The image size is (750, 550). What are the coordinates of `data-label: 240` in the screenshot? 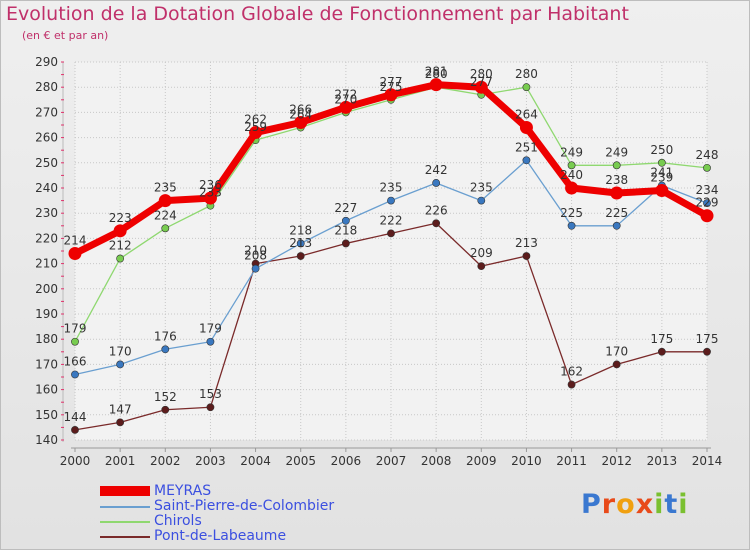 It's located at (571, 175).